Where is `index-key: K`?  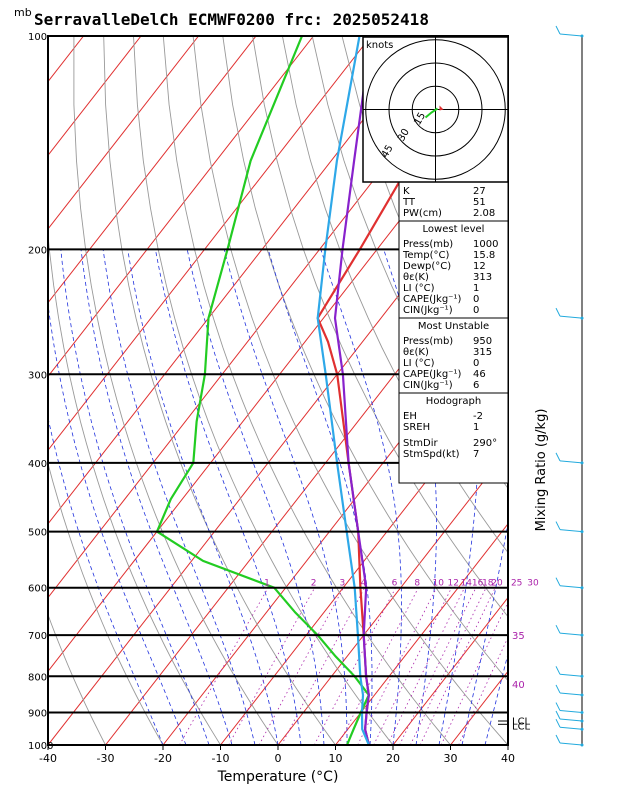
index-key: K is located at coordinates (406, 191).